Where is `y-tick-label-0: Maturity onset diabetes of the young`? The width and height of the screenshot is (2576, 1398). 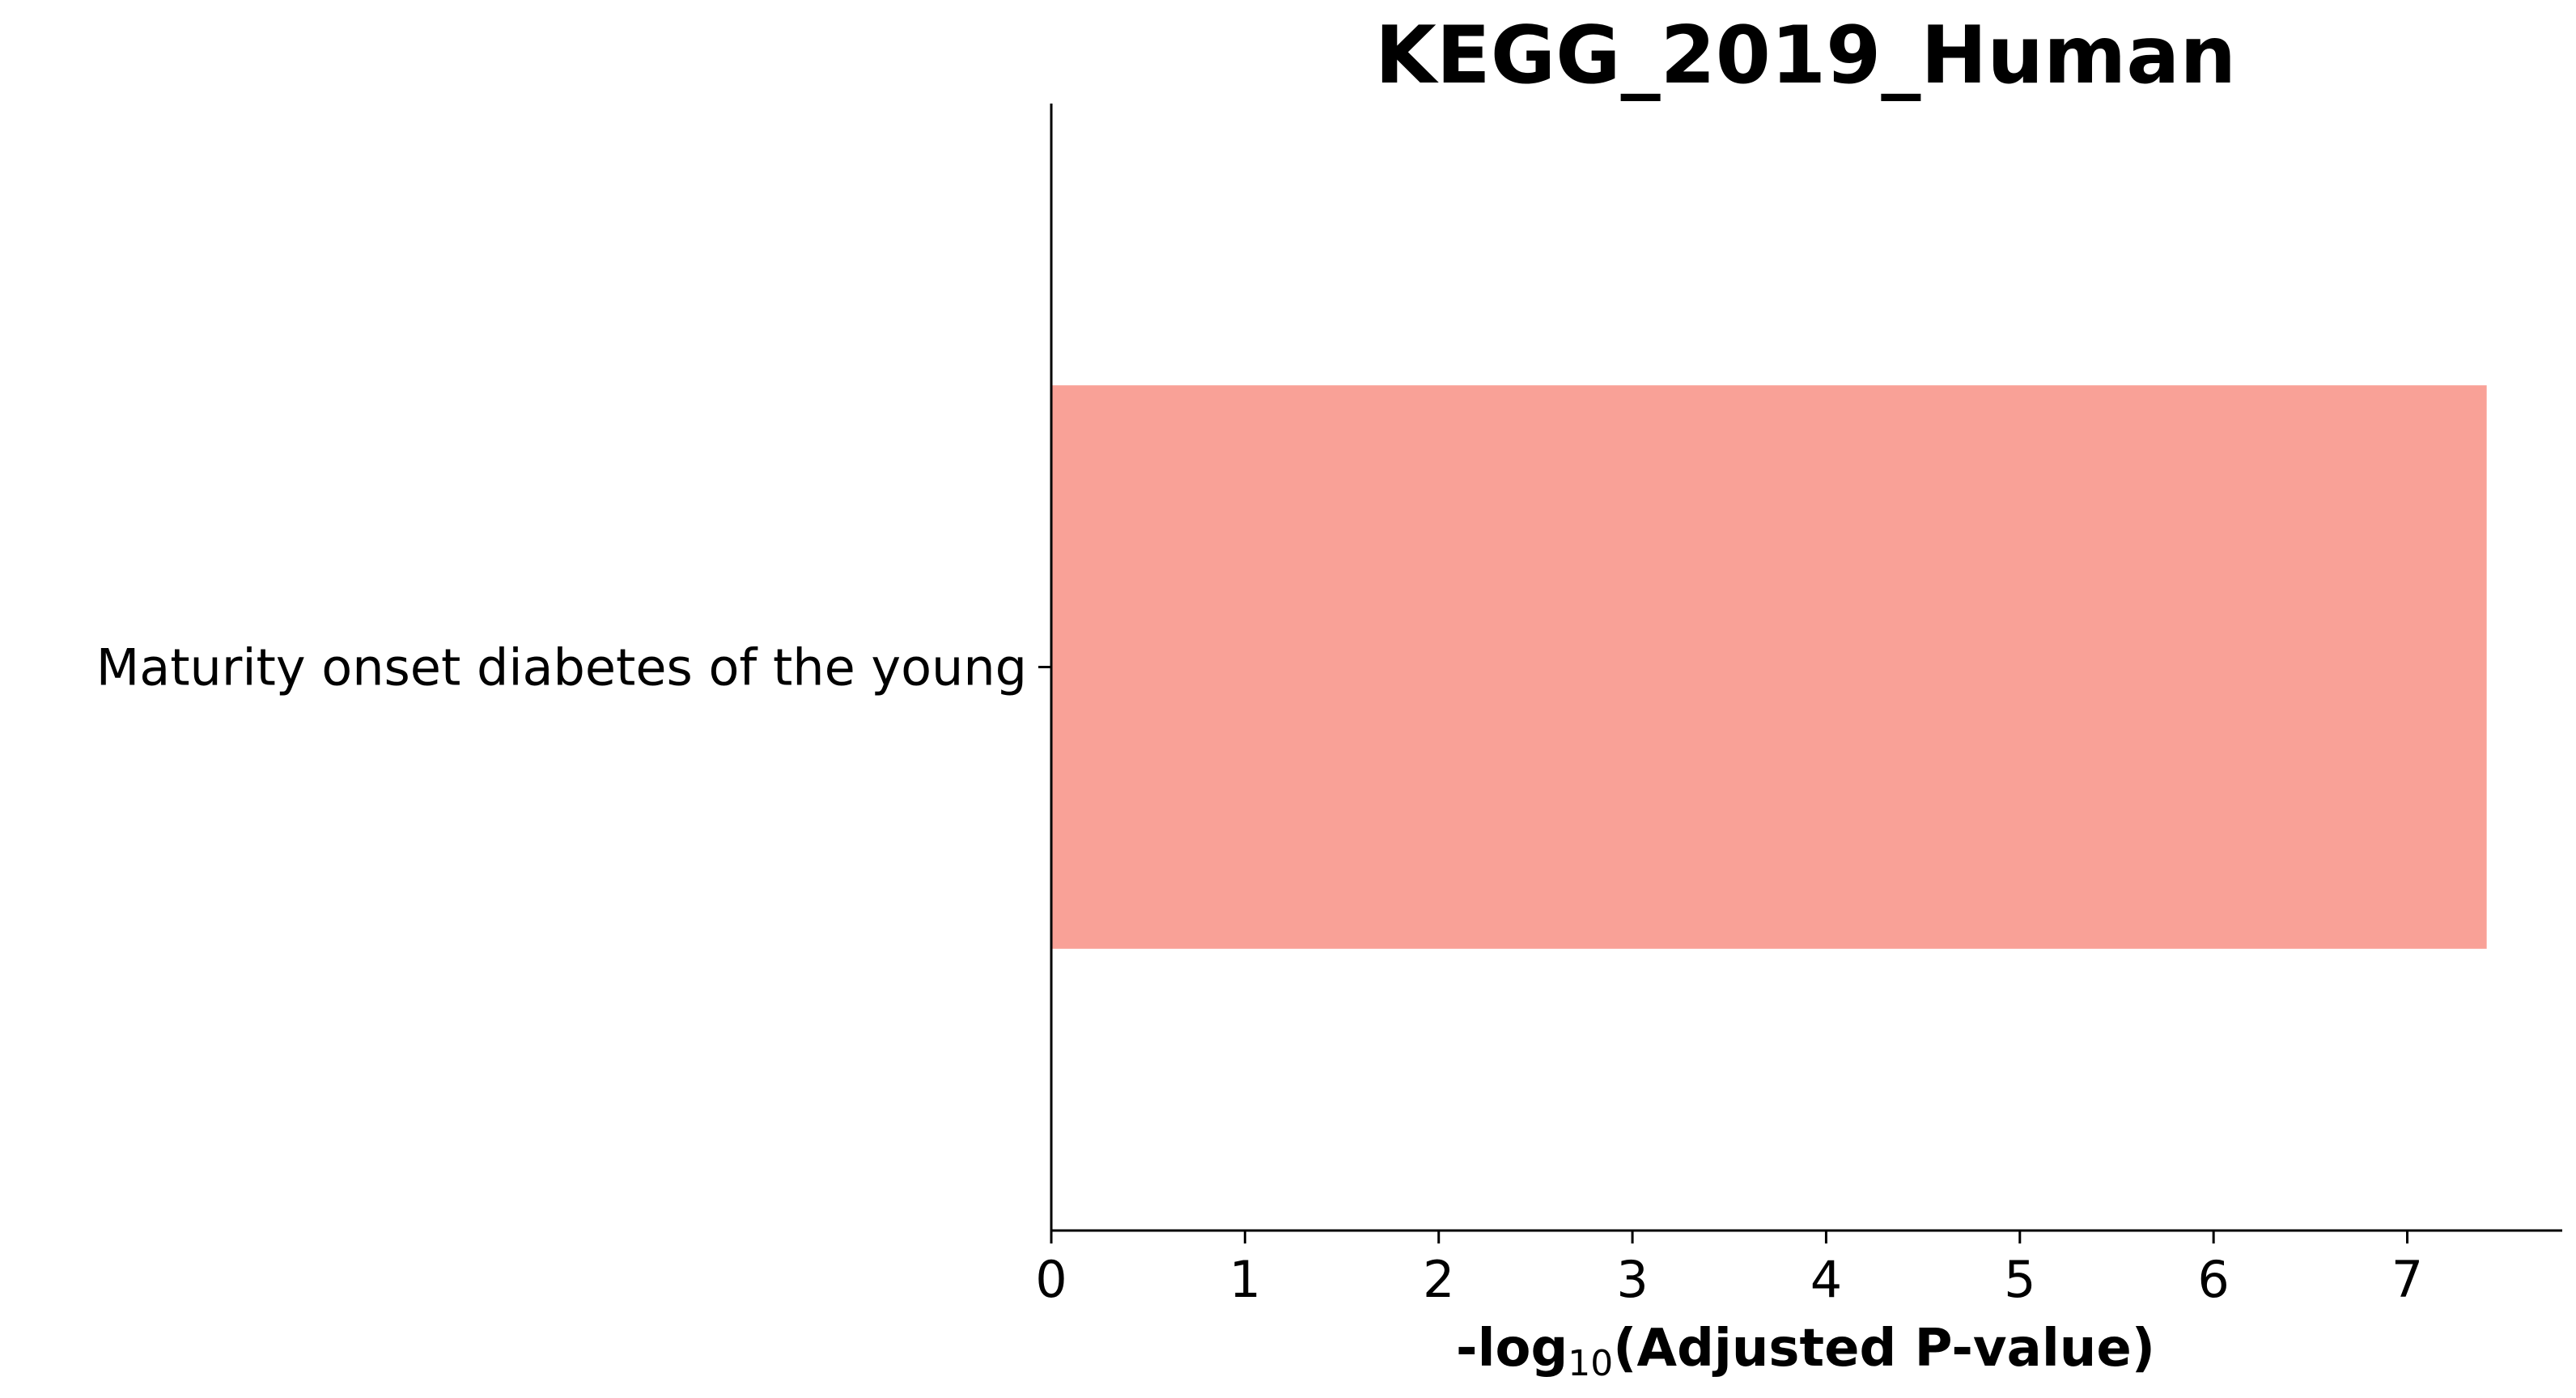
y-tick-label-0: Maturity onset diabetes of the young is located at coordinates (561, 667).